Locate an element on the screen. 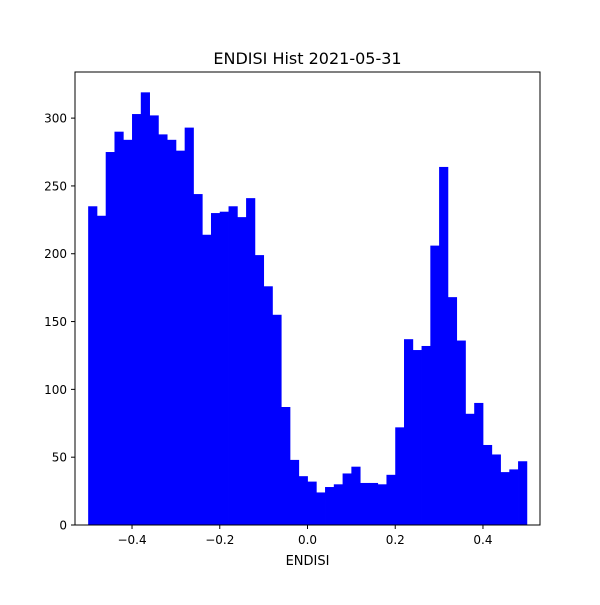  x-axis-label: ENDISI is located at coordinates (308, 561).